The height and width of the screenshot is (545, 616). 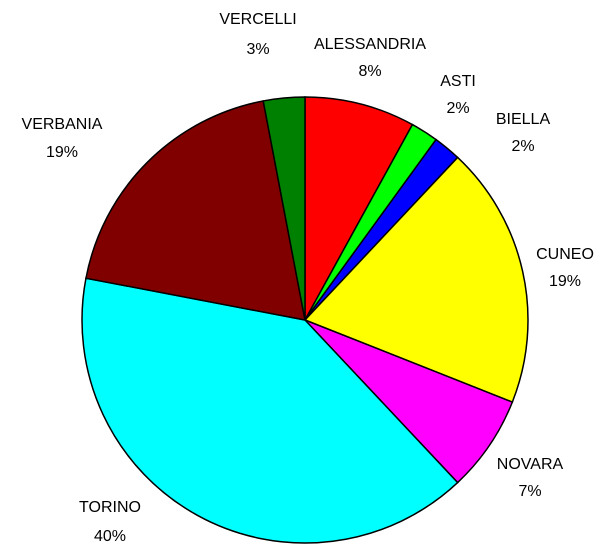 I want to click on slice-value-label: 3%, so click(x=257, y=49).